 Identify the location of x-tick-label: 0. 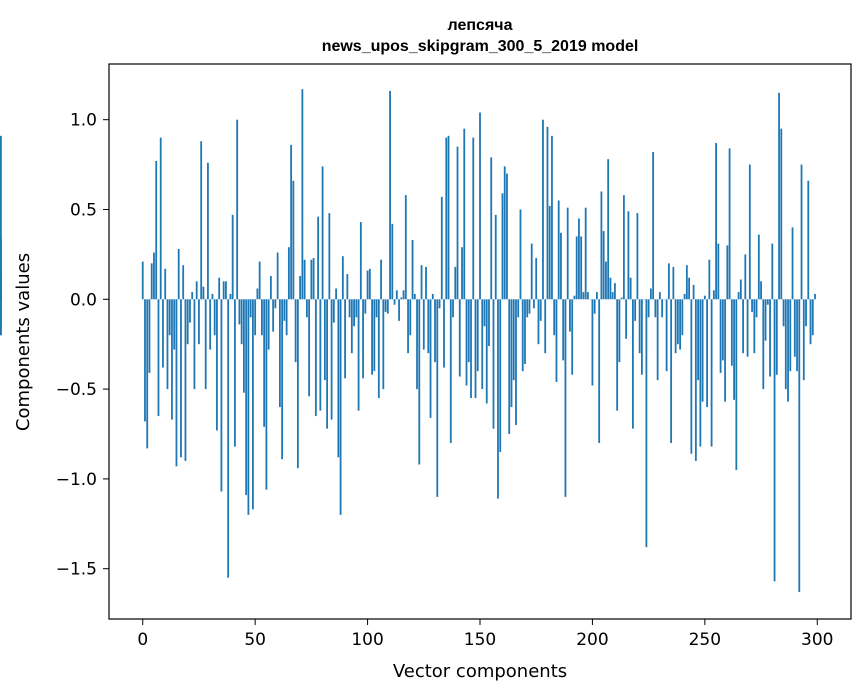
(142, 640).